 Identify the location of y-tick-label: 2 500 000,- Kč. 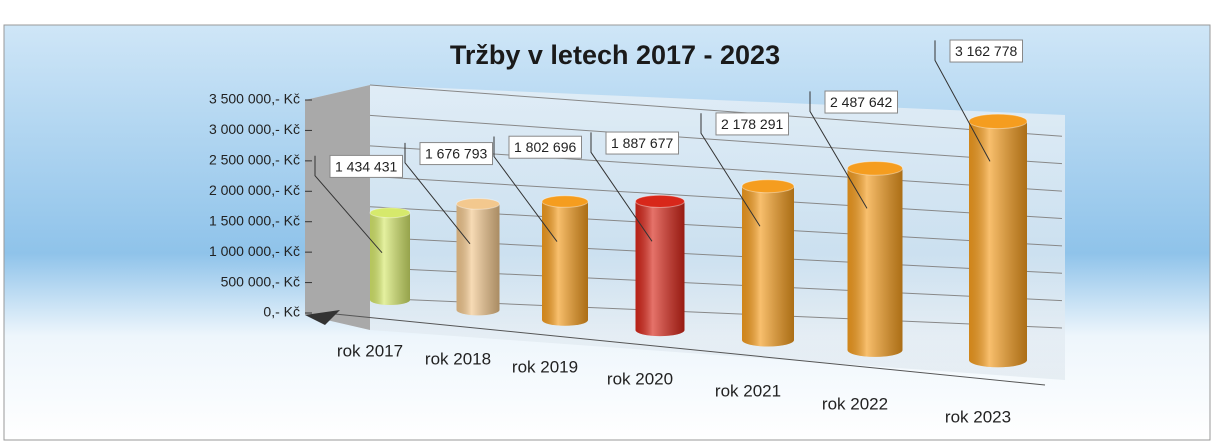
(254, 160).